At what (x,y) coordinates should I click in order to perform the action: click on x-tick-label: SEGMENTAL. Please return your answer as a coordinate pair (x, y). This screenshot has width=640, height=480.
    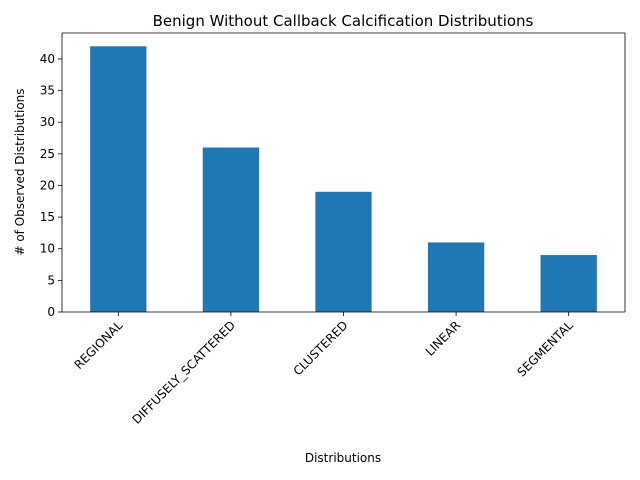
    Looking at the image, I should click on (546, 349).